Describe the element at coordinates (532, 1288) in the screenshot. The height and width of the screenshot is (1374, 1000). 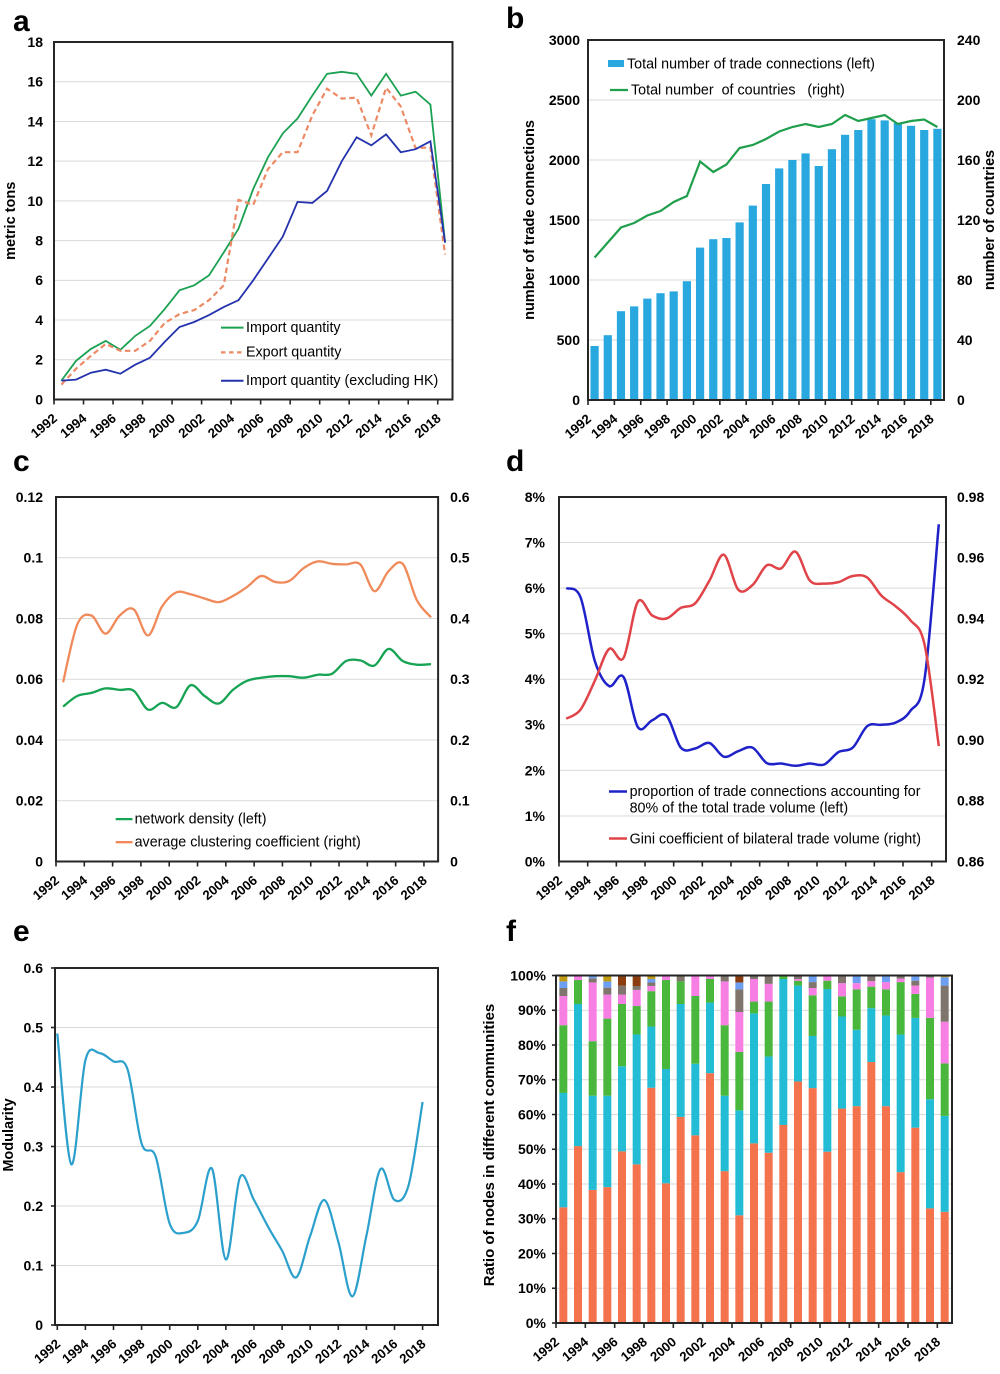
I see `svg-text: 10%` at that location.